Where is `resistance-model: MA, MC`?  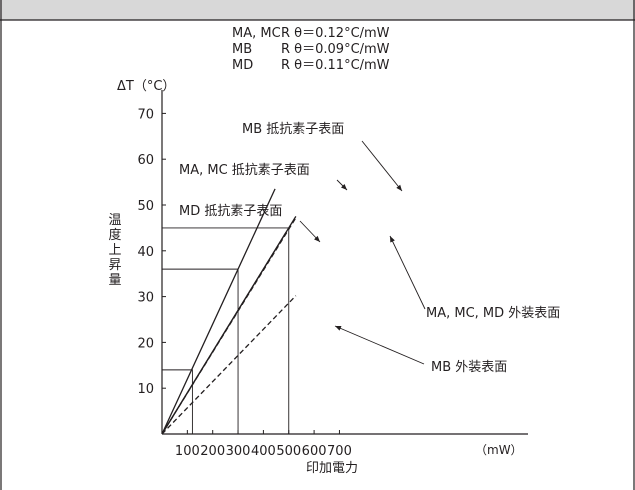 resistance-model: MA, MC is located at coordinates (256, 33).